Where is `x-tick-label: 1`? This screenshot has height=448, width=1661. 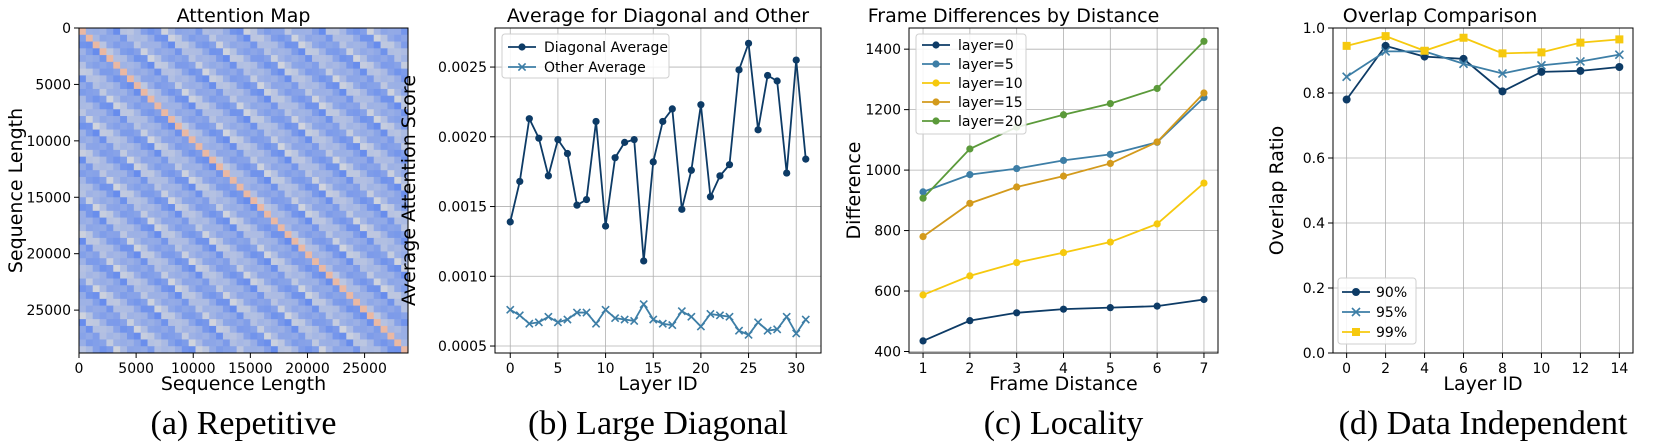
x-tick-label: 1 is located at coordinates (923, 369).